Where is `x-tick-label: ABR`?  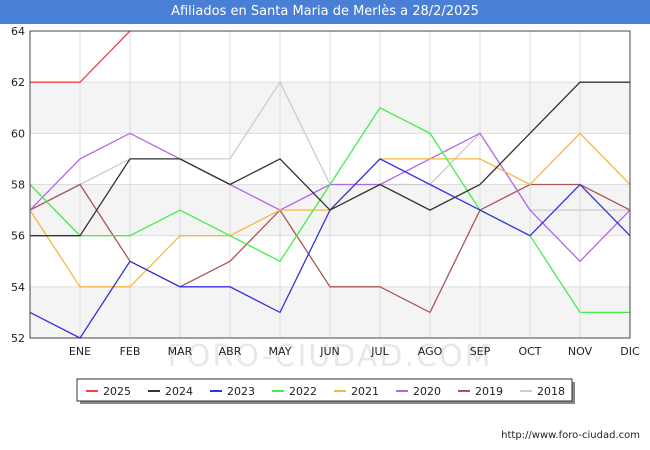
x-tick-label: ABR is located at coordinates (230, 351).